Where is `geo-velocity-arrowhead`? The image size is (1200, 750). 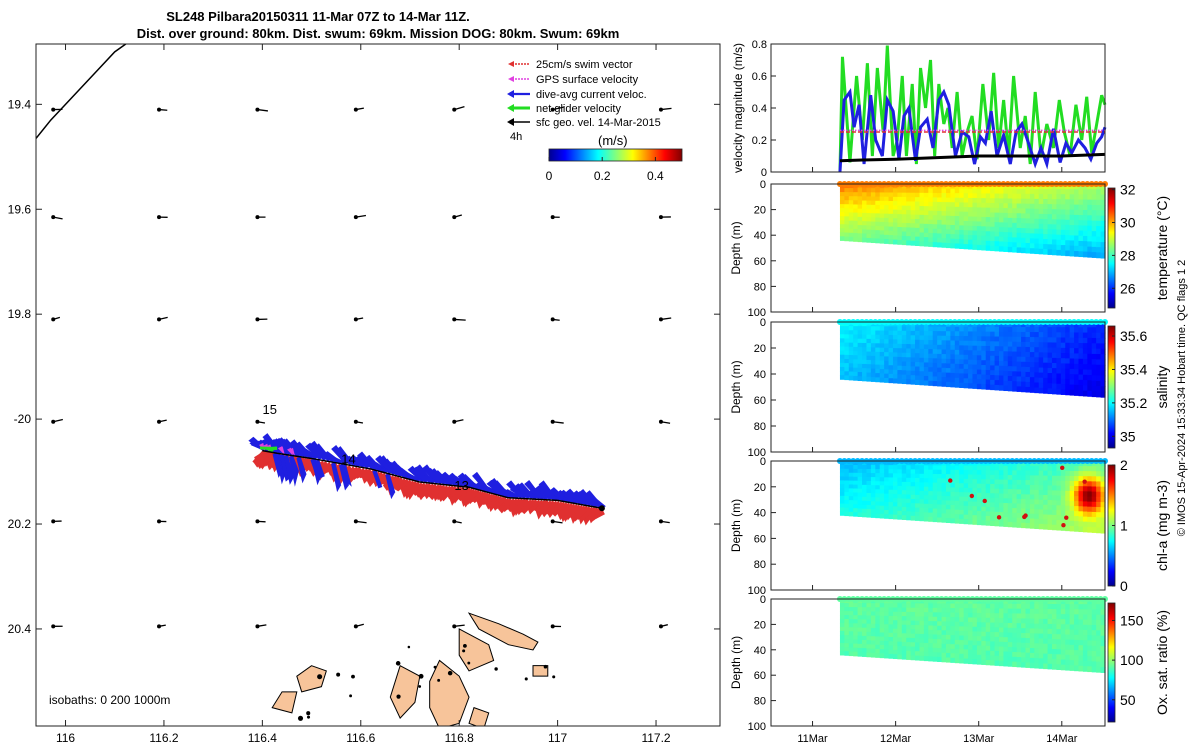 geo-velocity-arrowhead is located at coordinates (53, 421).